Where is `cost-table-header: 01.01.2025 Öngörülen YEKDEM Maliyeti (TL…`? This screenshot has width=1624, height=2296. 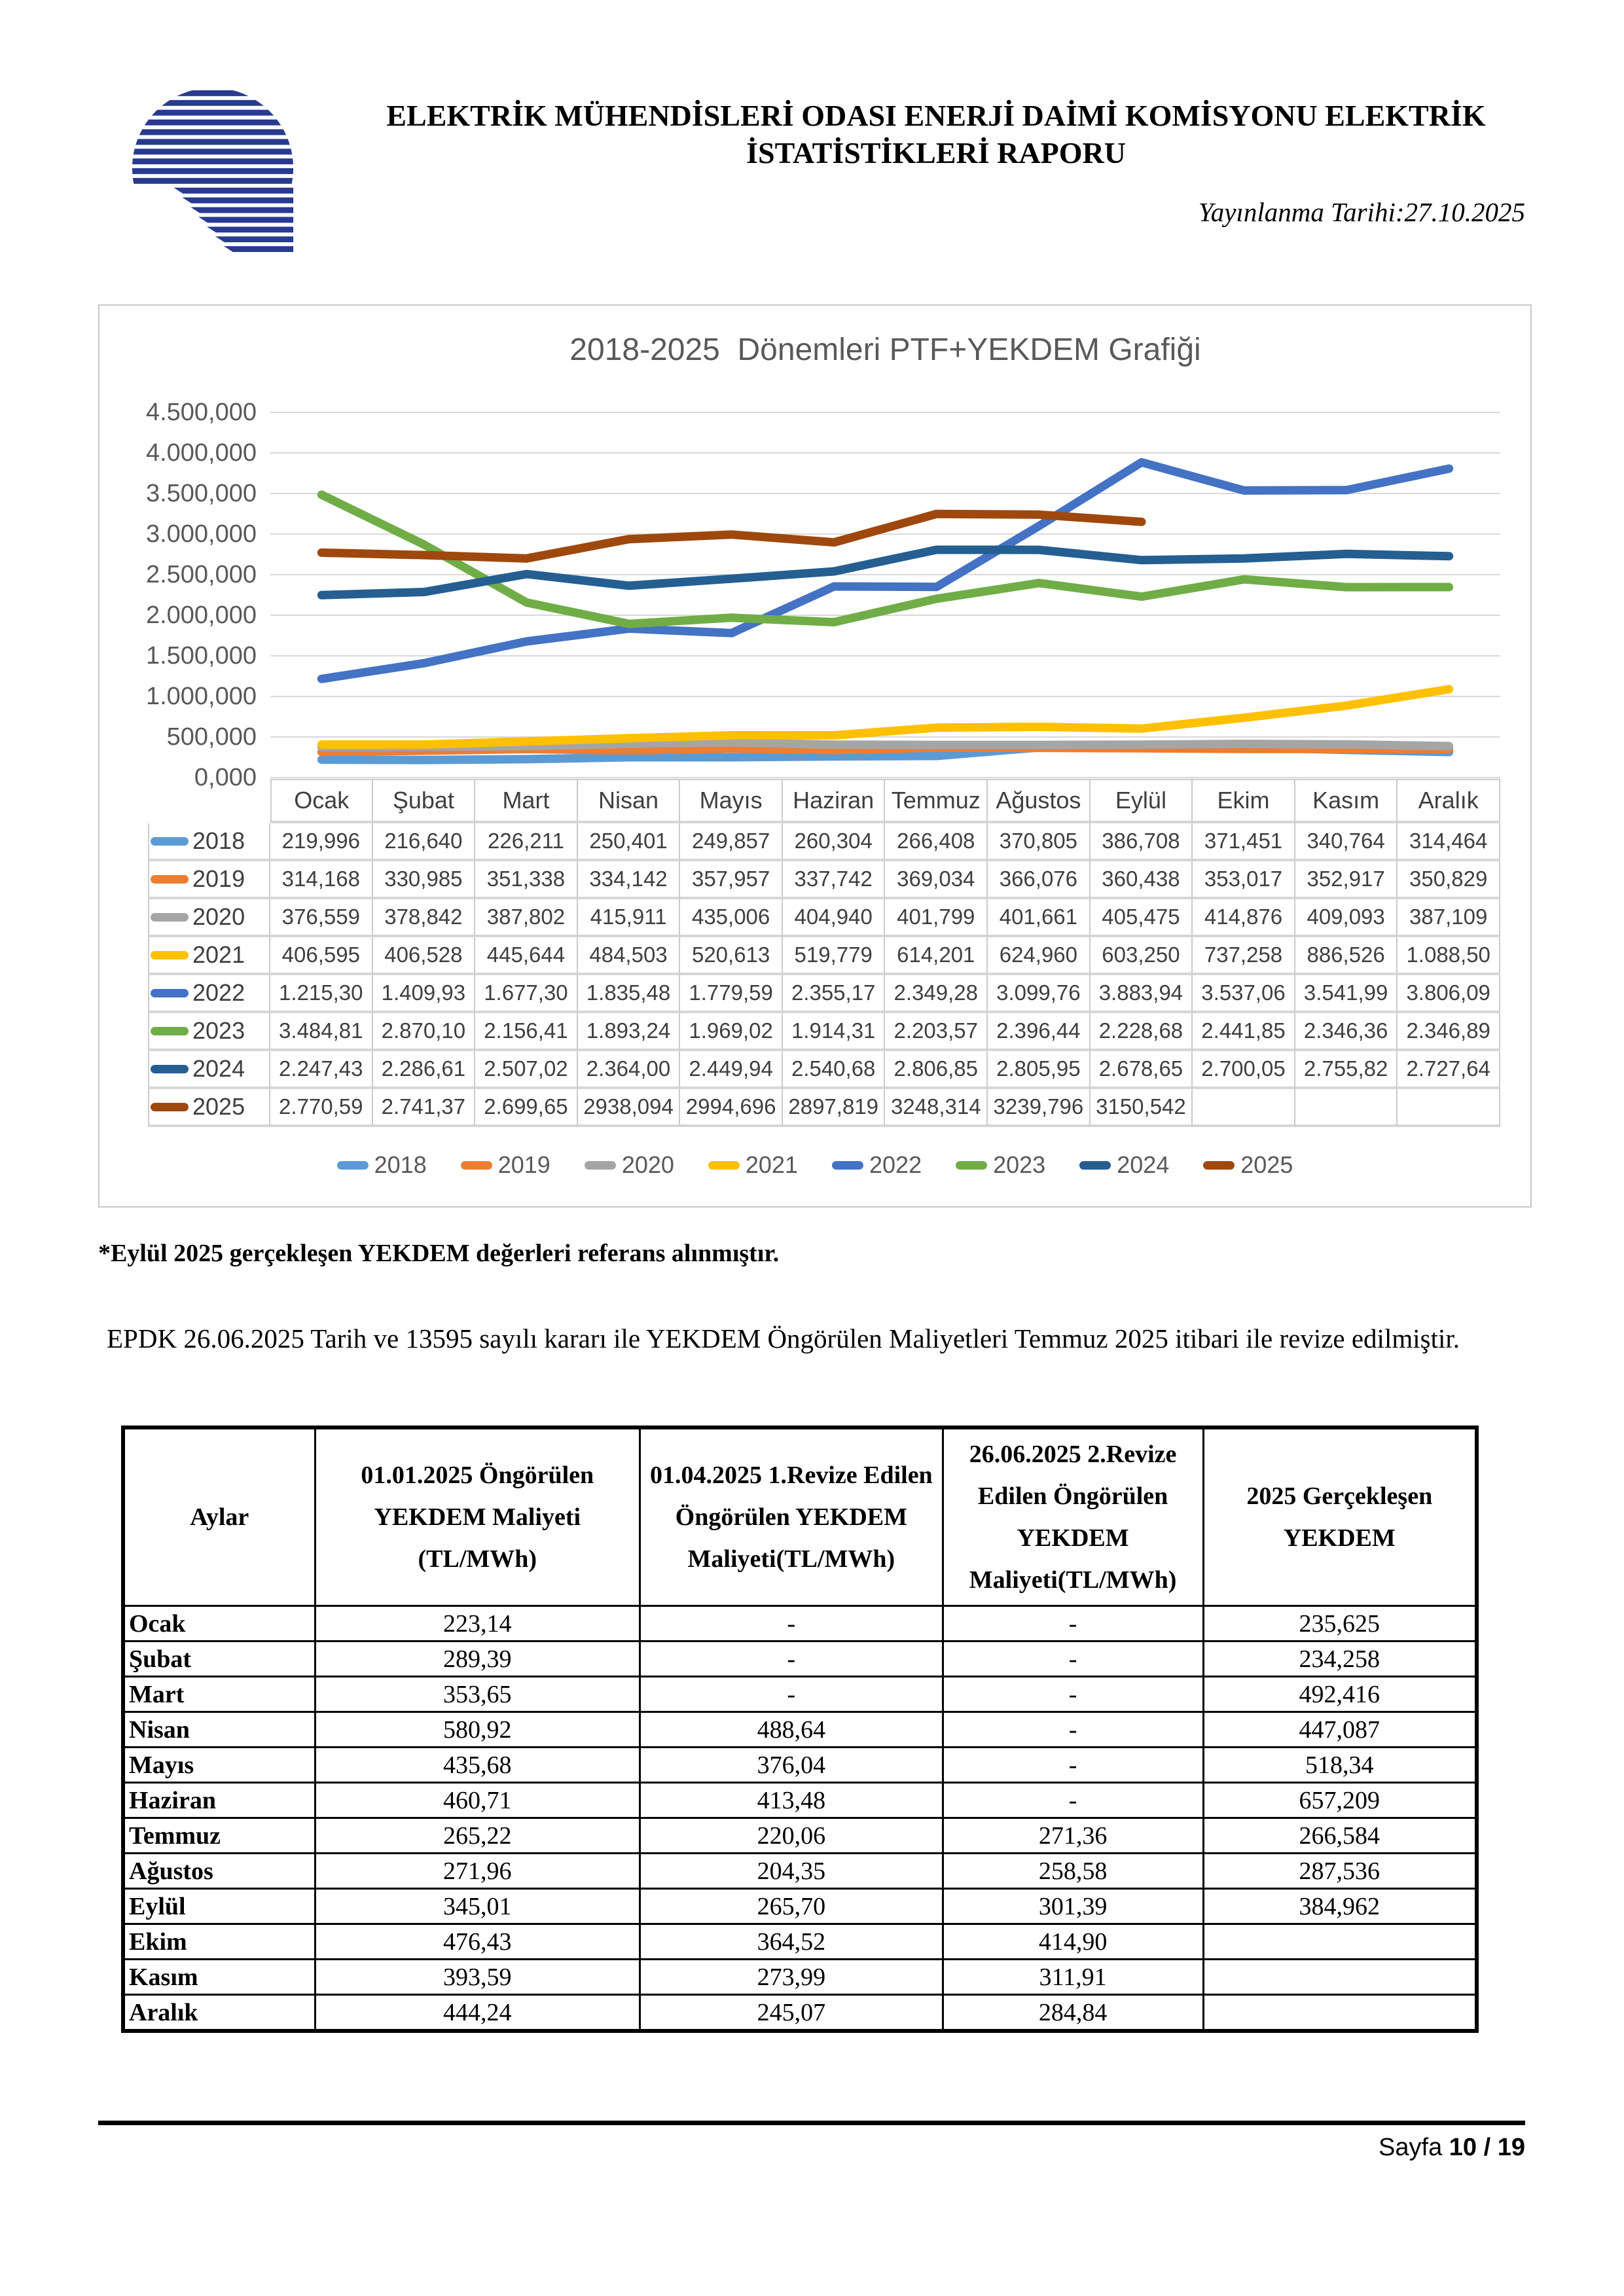
cost-table-header: 01.01.2025 Öngörülen YEKDEM Maliyeti (TL… is located at coordinates (477, 1516).